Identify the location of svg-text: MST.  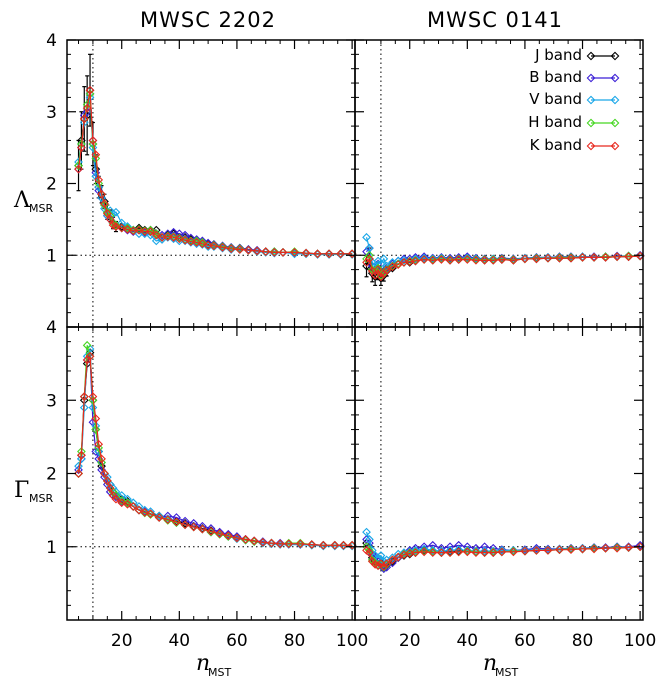
(506, 672).